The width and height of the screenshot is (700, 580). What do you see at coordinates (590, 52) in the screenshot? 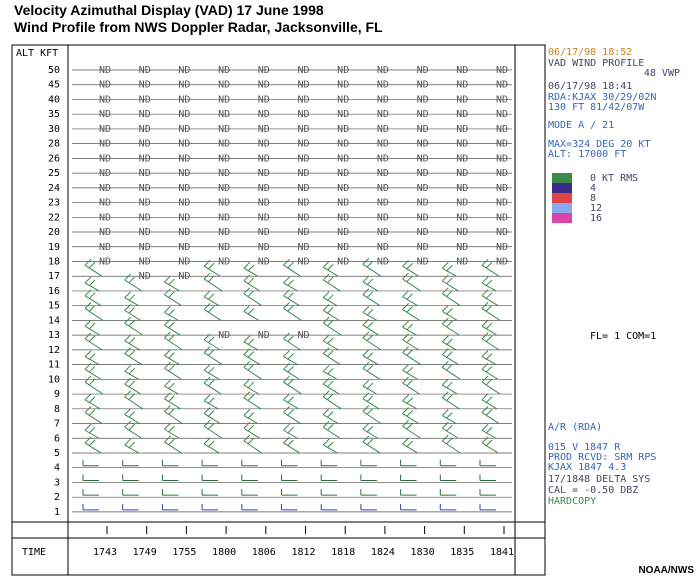
I see `panel-text: 06/17/98 18:52` at bounding box center [590, 52].